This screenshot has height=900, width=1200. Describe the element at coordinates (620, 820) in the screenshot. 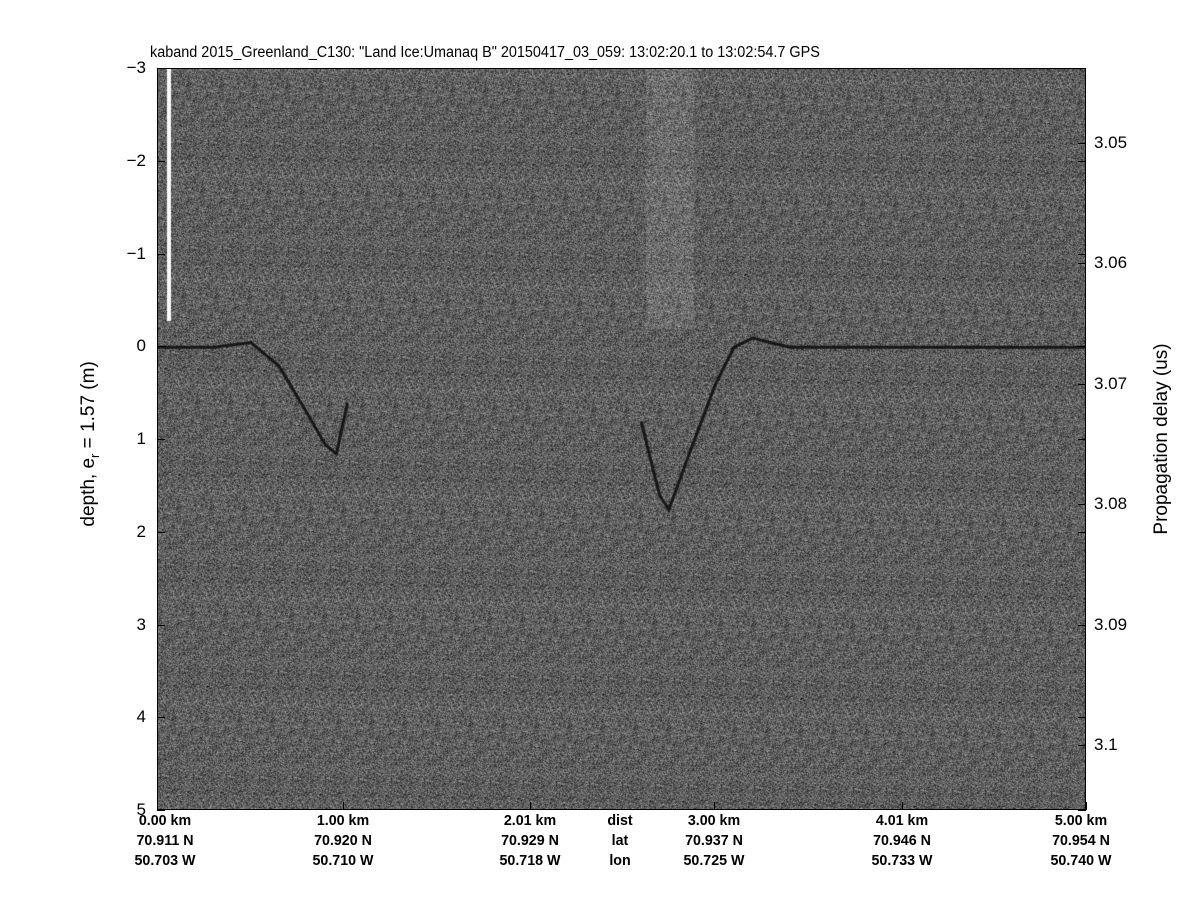

I see `x-row-label-dist: dist` at that location.